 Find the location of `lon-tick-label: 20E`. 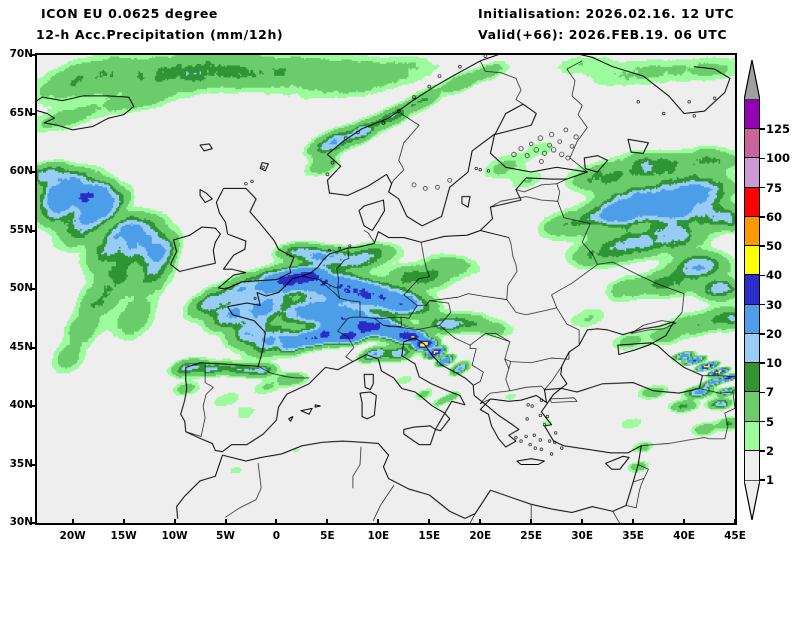

lon-tick-label: 20E is located at coordinates (480, 536).